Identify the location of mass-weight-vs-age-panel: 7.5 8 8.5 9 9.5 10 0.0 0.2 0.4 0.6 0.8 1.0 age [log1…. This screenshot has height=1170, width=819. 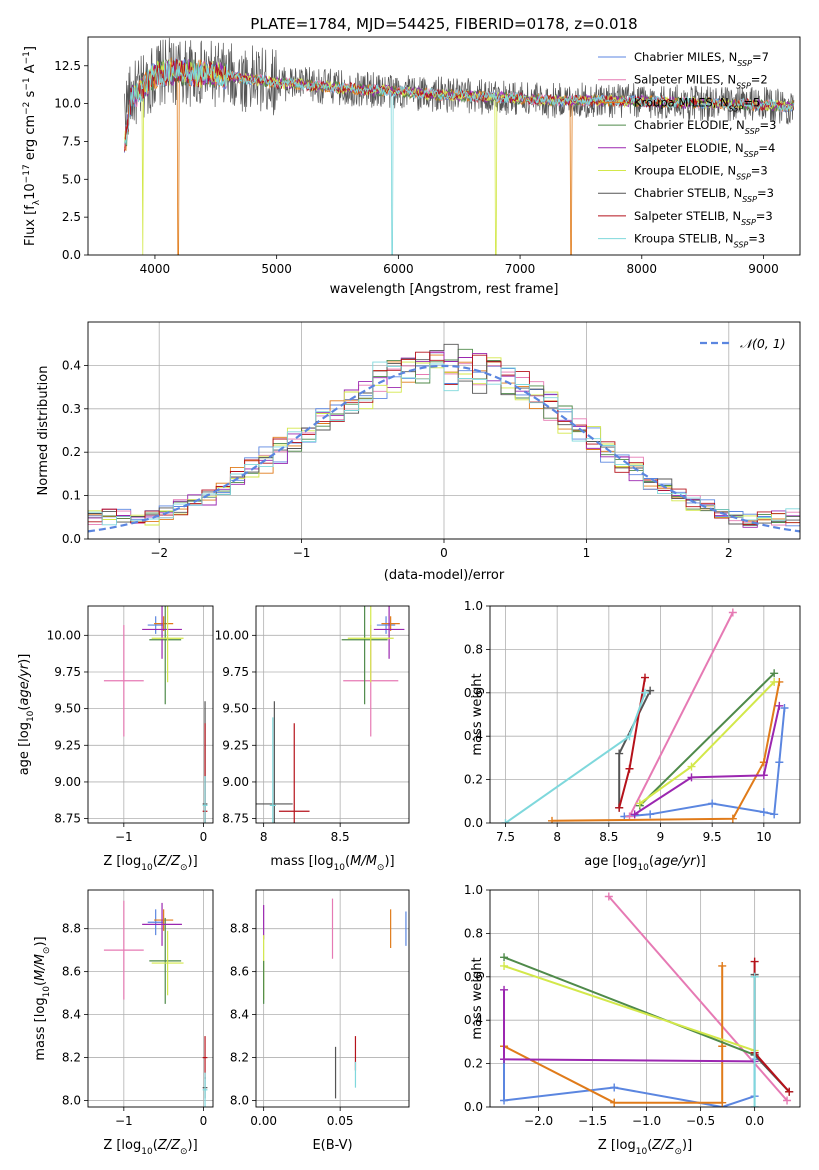
(632, 736).